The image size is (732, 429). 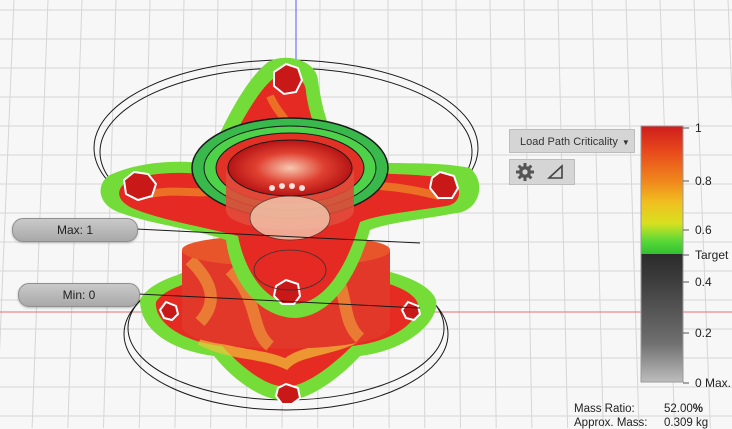 What do you see at coordinates (604, 409) in the screenshot?
I see `mass-ratio-label: Mass Ratio:` at bounding box center [604, 409].